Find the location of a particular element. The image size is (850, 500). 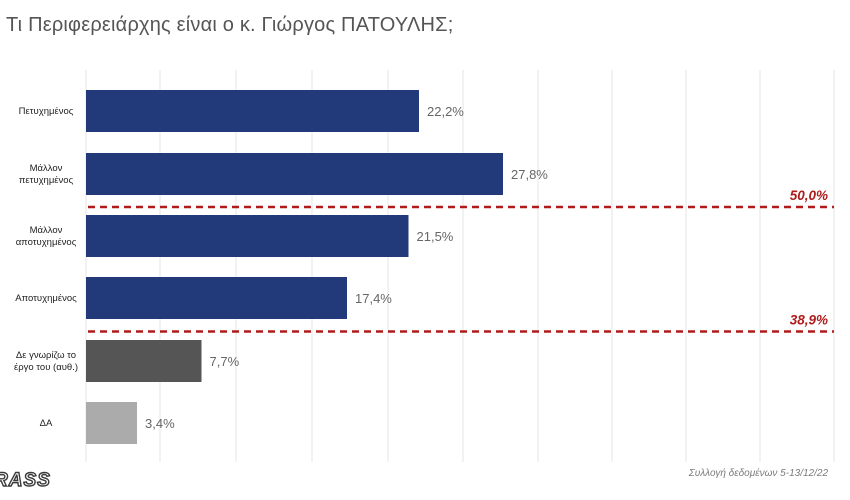

rass-logo: RASS is located at coordinates (25, 480).